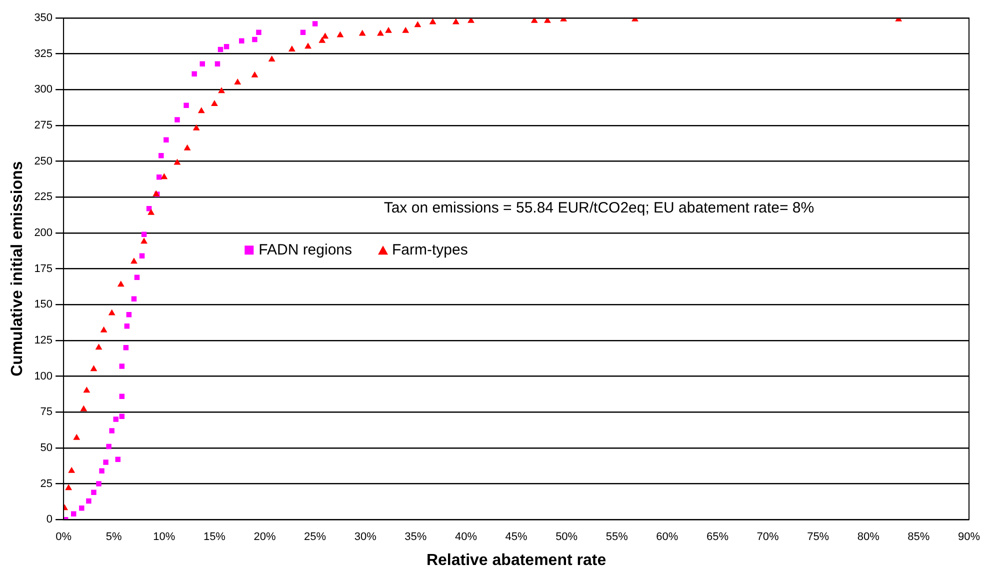  Describe the element at coordinates (969, 537) in the screenshot. I see `x-tick-label: 90%` at that location.